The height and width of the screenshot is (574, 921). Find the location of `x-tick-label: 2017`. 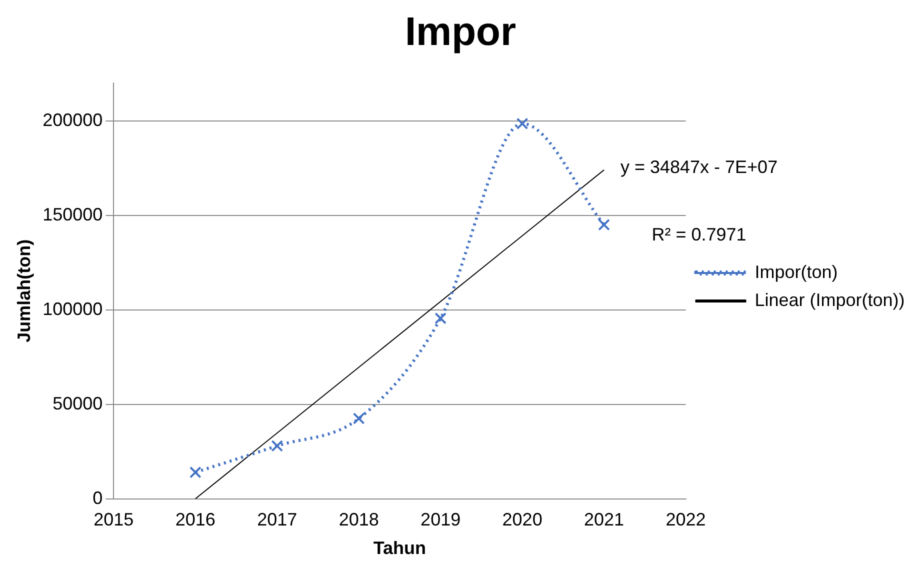

x-tick-label: 2017 is located at coordinates (277, 520).